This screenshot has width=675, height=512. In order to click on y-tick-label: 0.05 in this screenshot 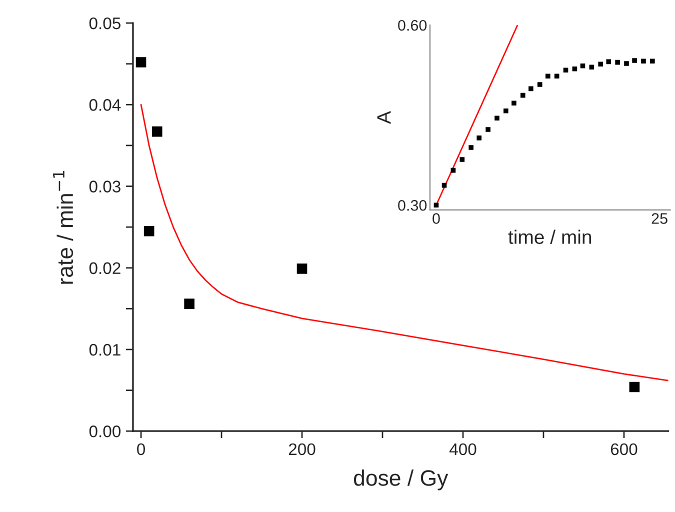, I will do `click(104, 23)`.